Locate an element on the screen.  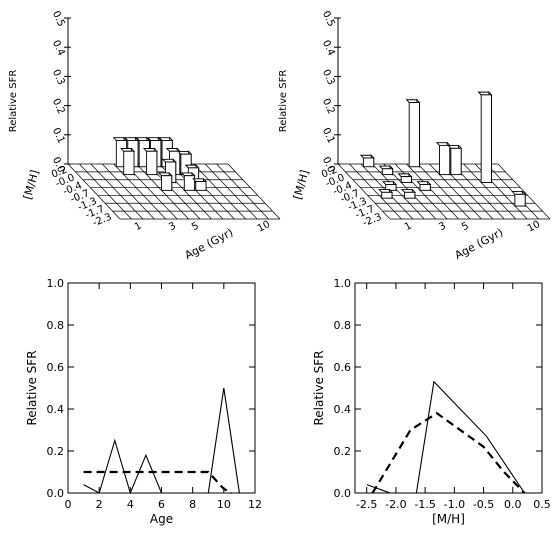
x-tick-label: -2.5 is located at coordinates (366, 504).